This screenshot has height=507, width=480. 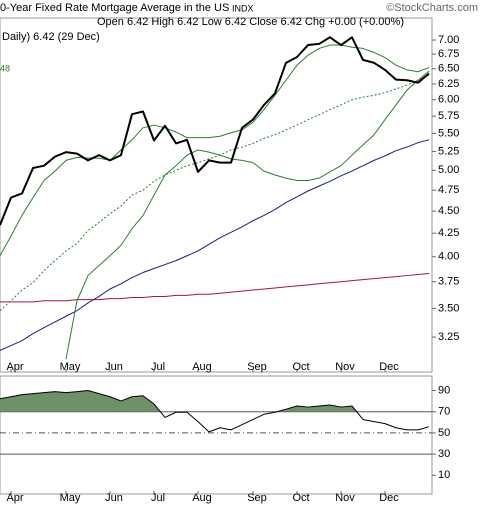 What do you see at coordinates (444, 454) in the screenshot?
I see `y-tick-label: 30` at bounding box center [444, 454].